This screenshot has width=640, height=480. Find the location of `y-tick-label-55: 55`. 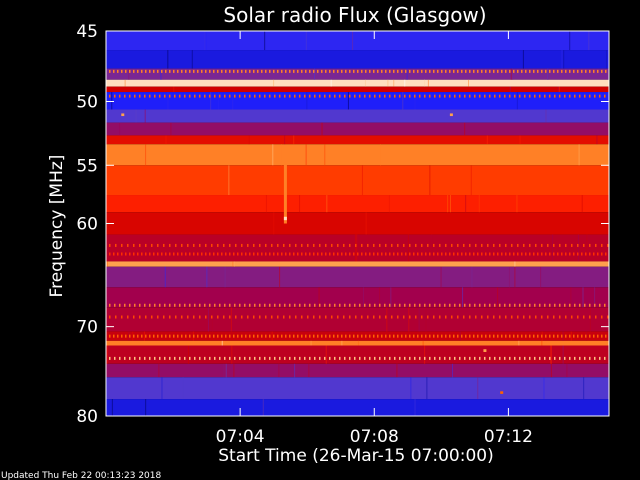

y-tick-label-55: 55 is located at coordinates (87, 166).